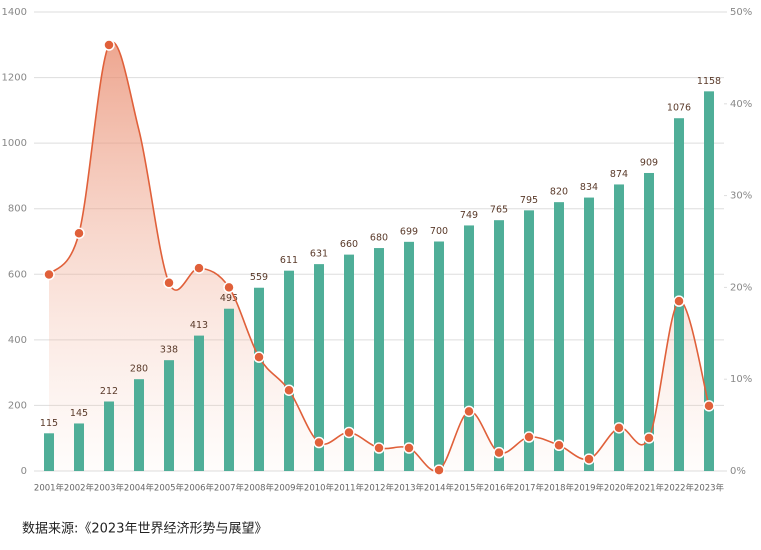 Image resolution: width=761 pixels, height=550 pixels. I want to click on value-label: 280, so click(139, 369).